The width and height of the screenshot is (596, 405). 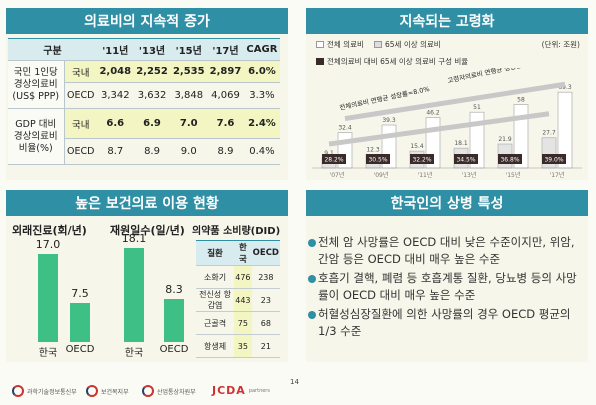 I want to click on mohw-logo-icon, so click(x=92, y=391).